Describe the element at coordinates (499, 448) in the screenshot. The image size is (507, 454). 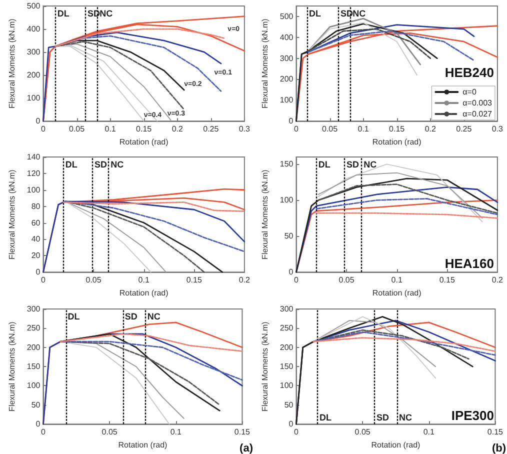
I see `text: (b)` at that location.